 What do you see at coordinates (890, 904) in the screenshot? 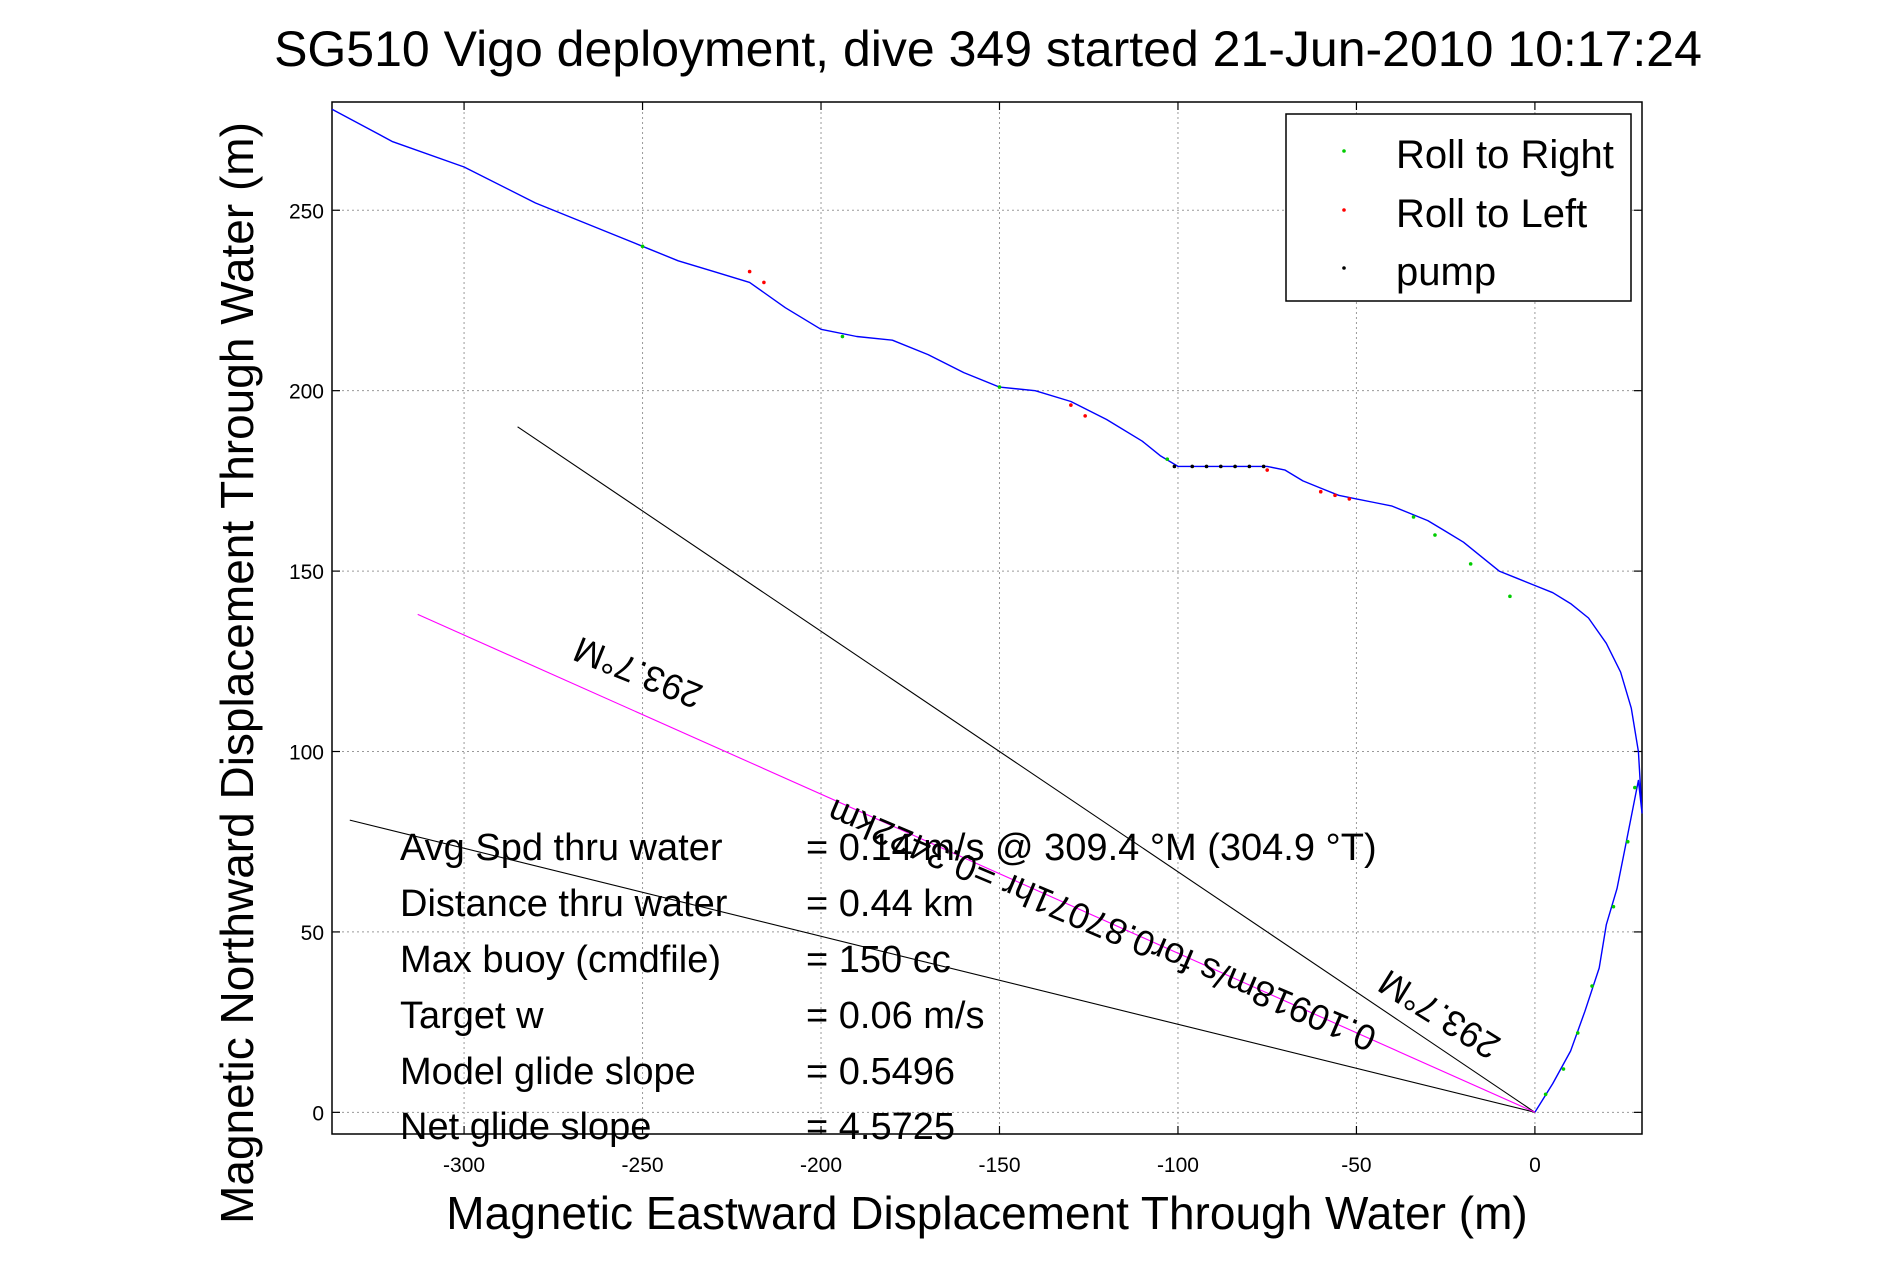
I see `stat-value: = 0.44 km` at bounding box center [890, 904].